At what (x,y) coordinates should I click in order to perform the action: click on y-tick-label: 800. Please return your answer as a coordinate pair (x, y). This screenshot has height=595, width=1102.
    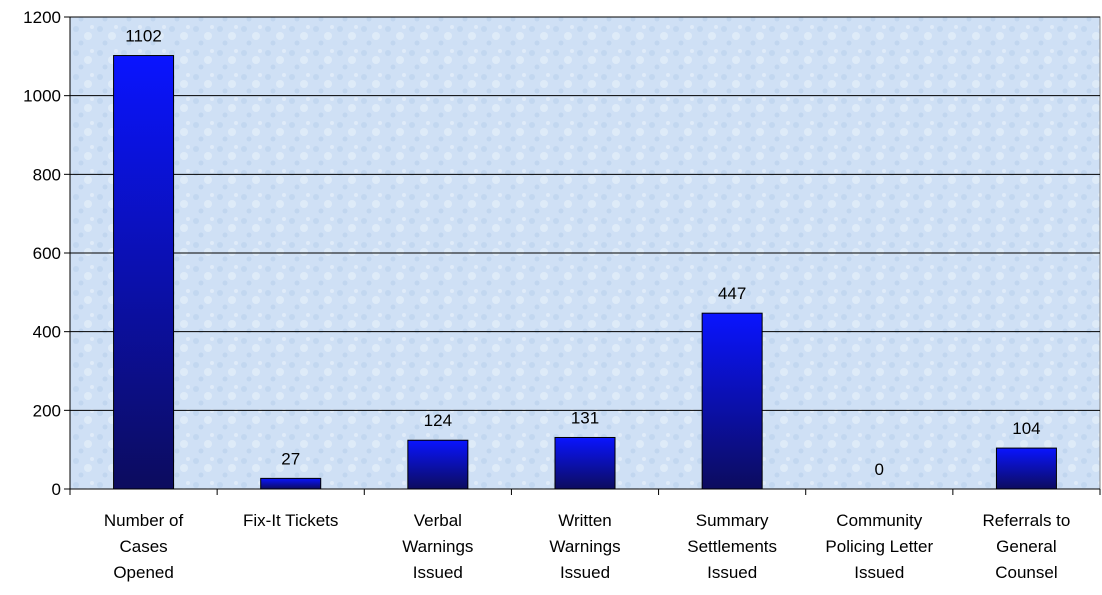
    Looking at the image, I should click on (47, 174).